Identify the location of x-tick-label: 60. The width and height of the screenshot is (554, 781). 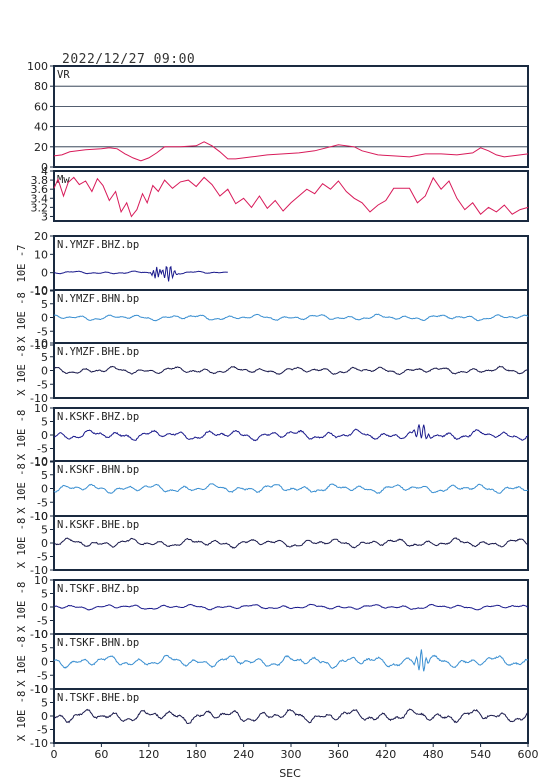
(101, 754).